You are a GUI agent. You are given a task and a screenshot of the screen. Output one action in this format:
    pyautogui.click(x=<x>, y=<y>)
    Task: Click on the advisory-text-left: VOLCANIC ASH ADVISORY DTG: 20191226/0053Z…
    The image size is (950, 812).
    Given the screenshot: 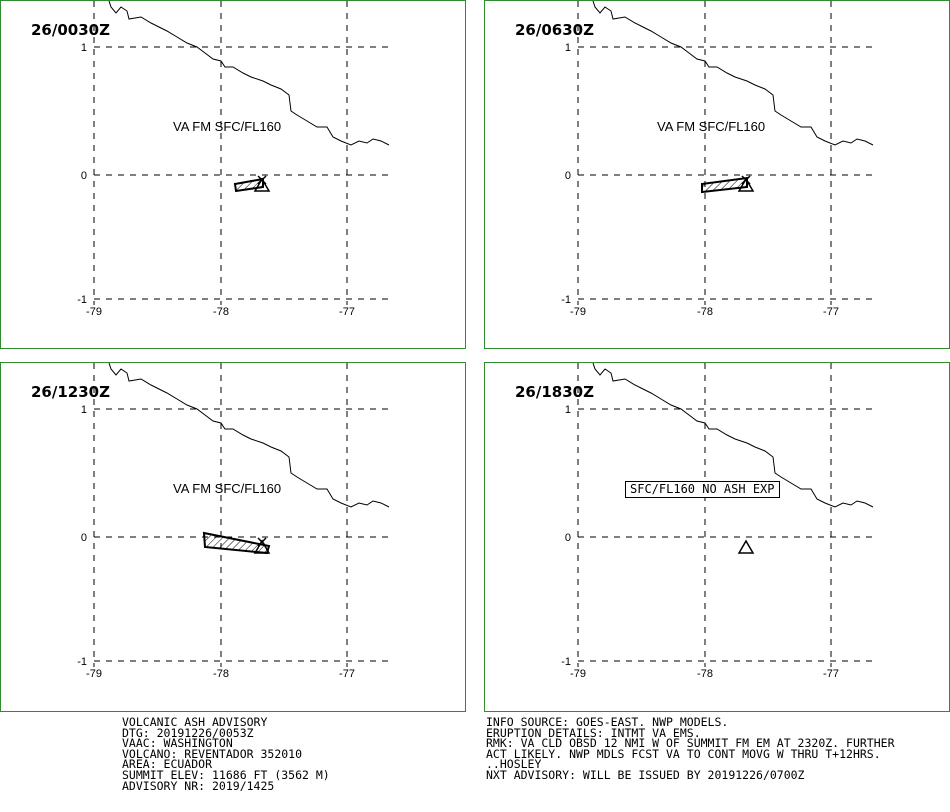 What is the action you would take?
    pyautogui.click(x=226, y=754)
    